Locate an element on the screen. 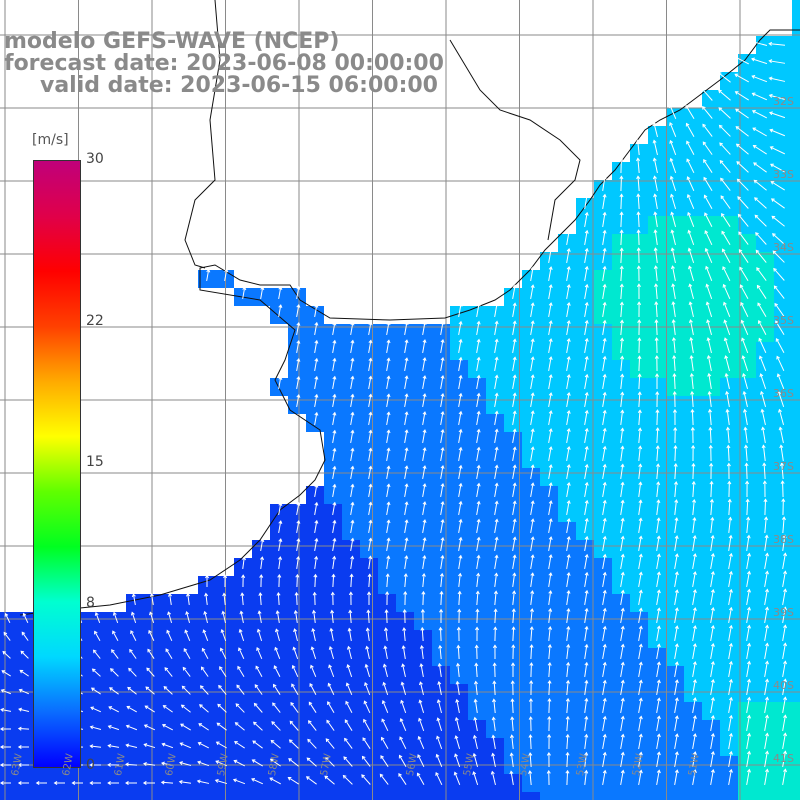  latitude-label: 32S is located at coordinates (783, 101).